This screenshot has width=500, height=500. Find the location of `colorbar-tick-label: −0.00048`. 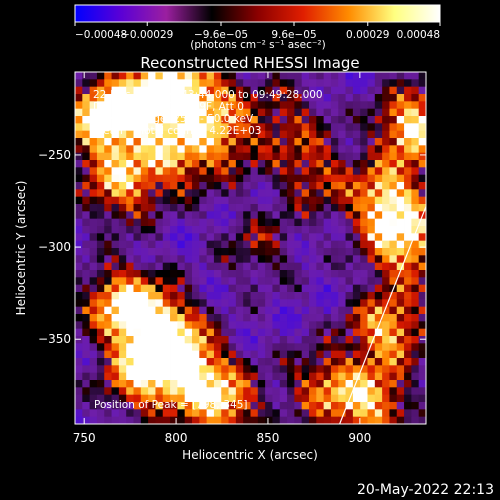

colorbar-tick-label: −0.00048 is located at coordinates (101, 35).